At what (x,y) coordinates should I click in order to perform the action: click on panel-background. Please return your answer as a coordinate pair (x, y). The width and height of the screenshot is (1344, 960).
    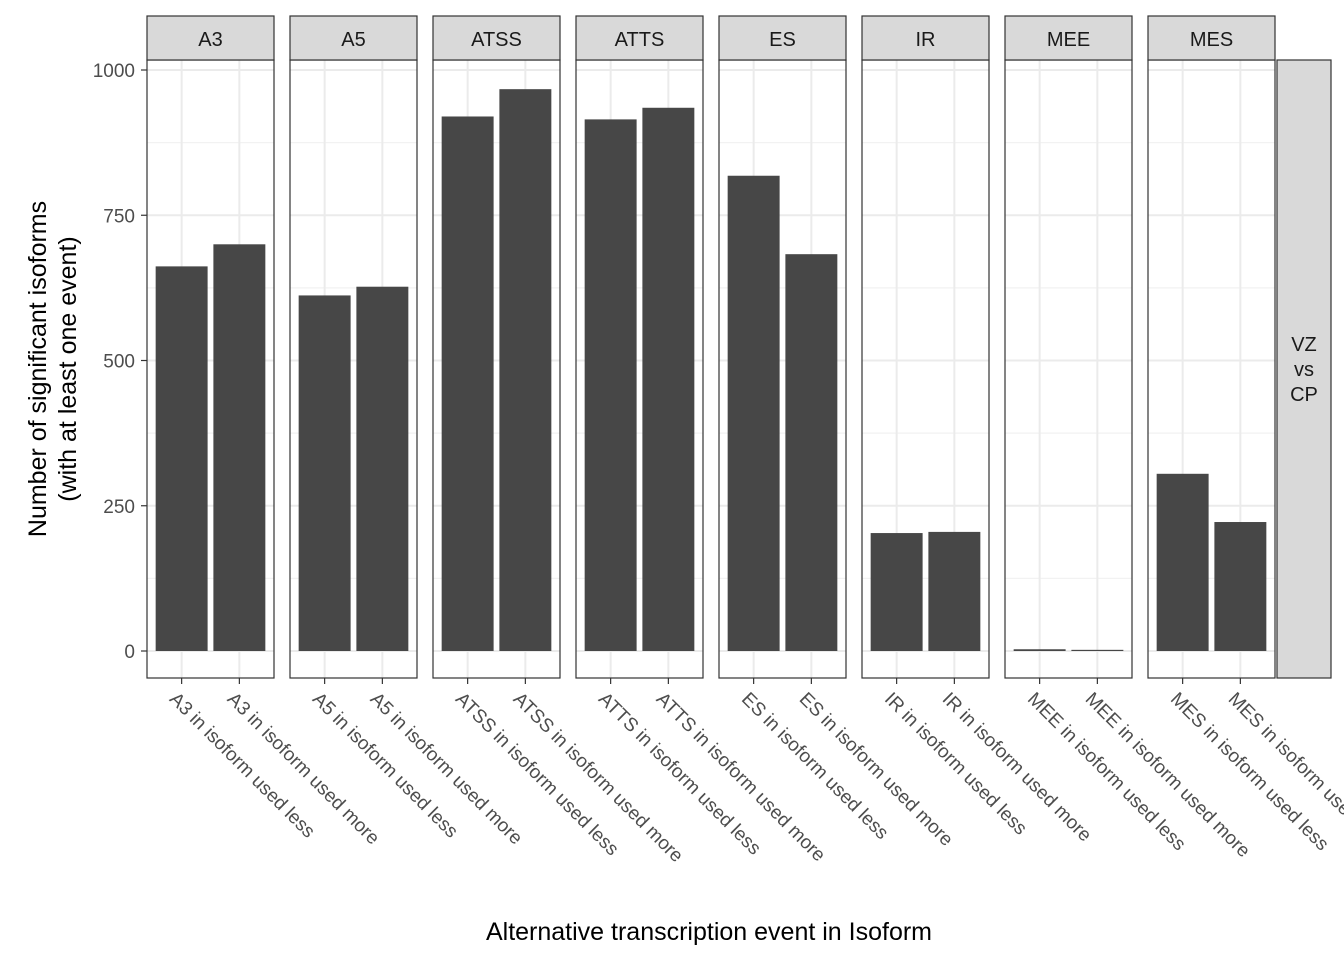
    Looking at the image, I should click on (1068, 369).